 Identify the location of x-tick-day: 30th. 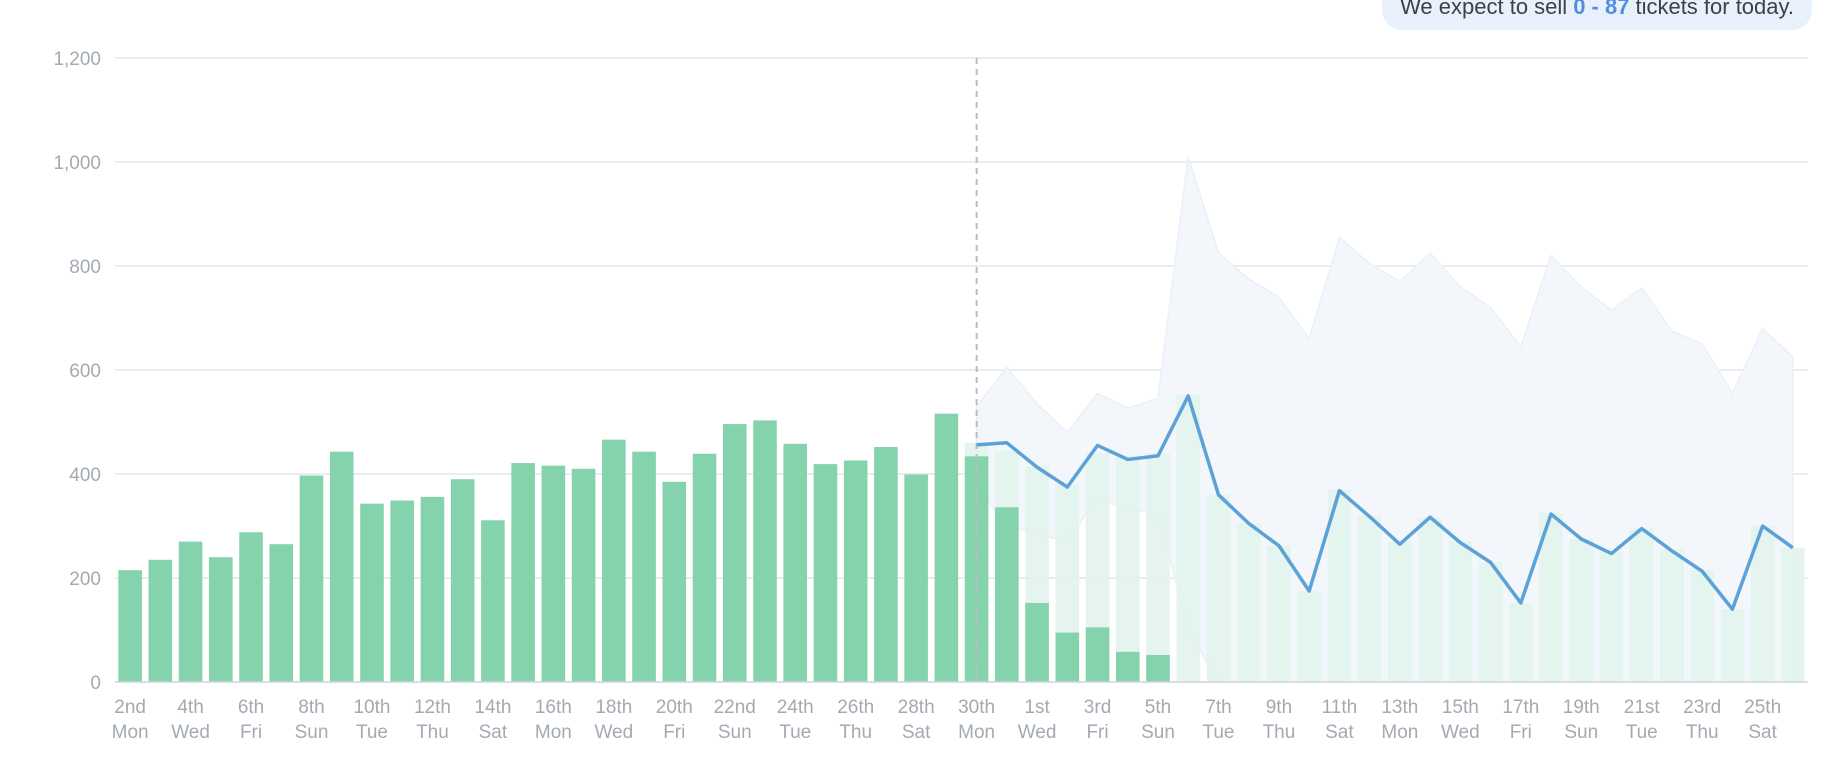
(976, 707).